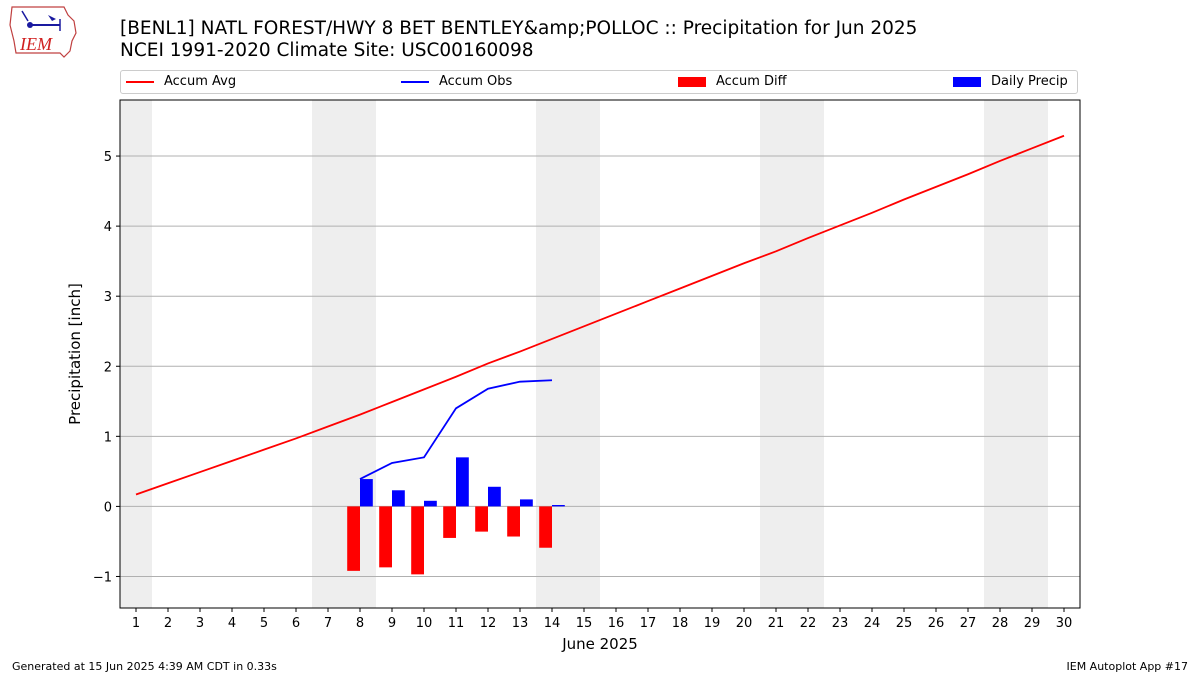 This screenshot has width=1200, height=675. What do you see at coordinates (1029, 81) in the screenshot?
I see `legend-label: Daily Precip` at bounding box center [1029, 81].